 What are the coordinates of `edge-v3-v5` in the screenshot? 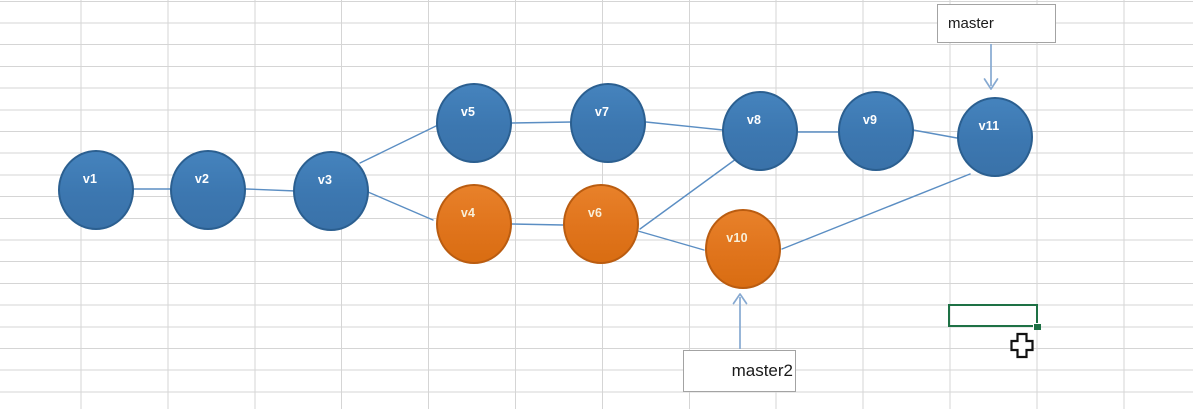 It's located at (398, 144).